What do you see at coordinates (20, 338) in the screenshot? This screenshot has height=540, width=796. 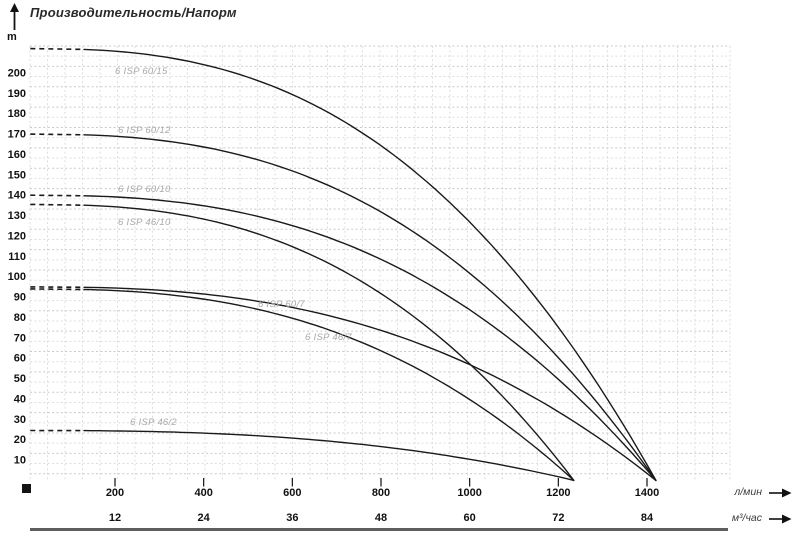 I see `y-tick-label: 70` at bounding box center [20, 338].